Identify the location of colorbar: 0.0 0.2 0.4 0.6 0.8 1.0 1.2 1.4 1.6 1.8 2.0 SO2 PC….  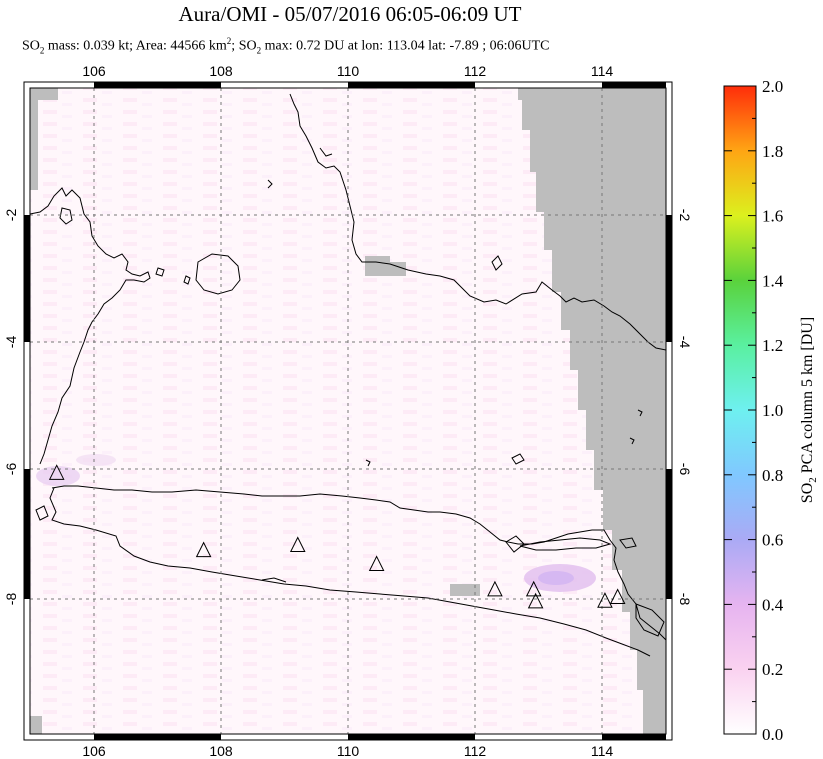
(771, 410).